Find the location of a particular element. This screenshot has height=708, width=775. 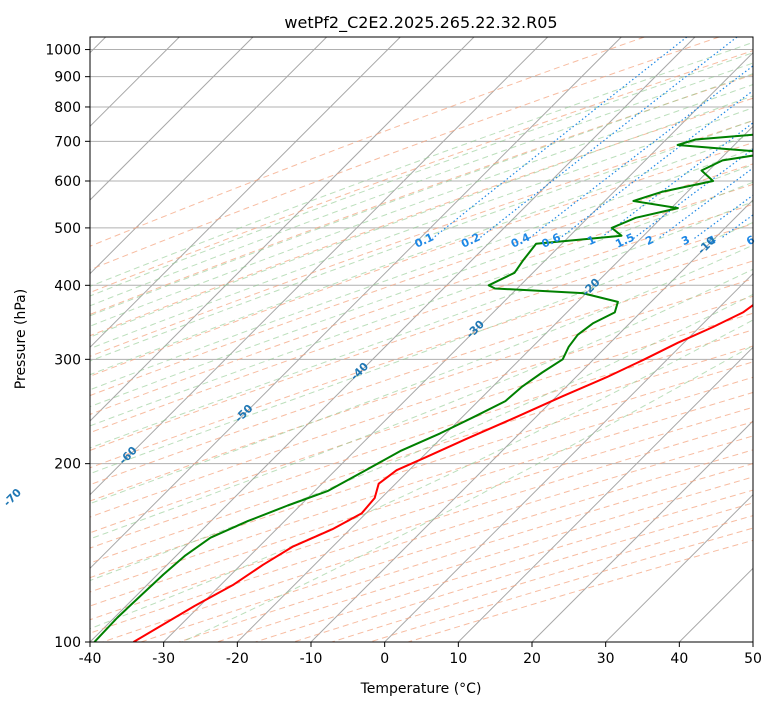

x-tick-label: -10 is located at coordinates (311, 659).